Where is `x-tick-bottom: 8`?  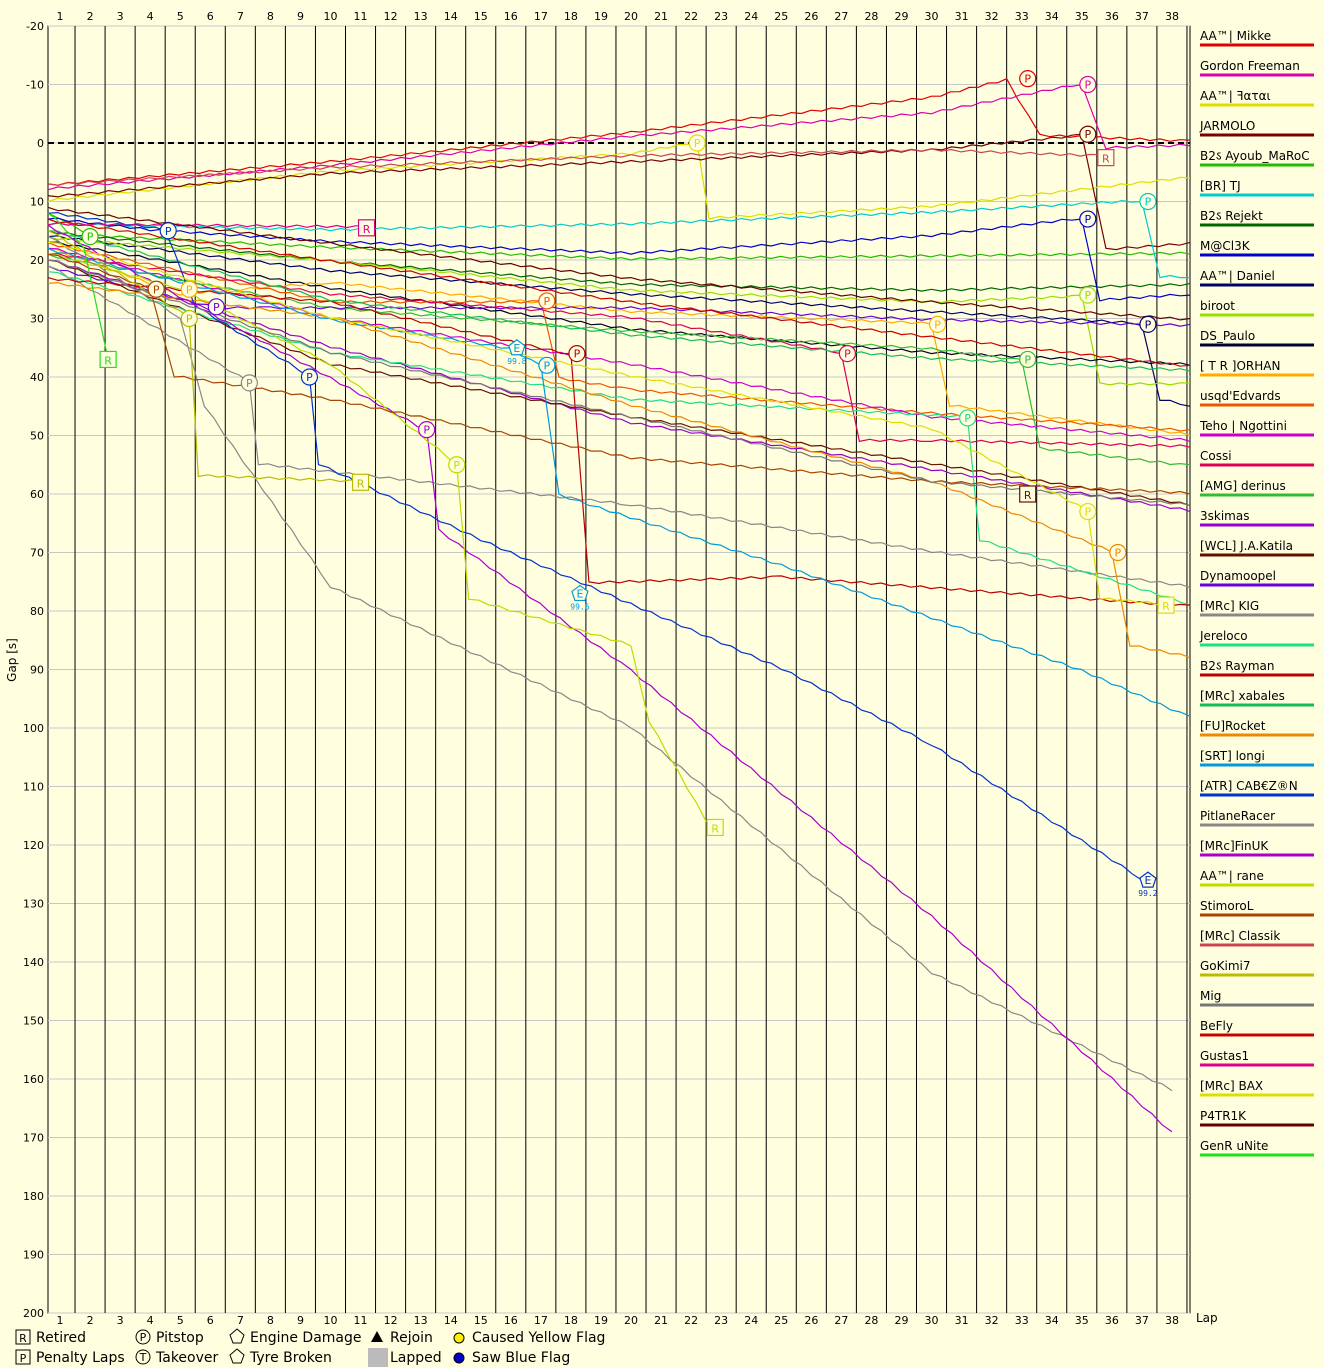 x-tick-bottom: 8 is located at coordinates (270, 1320).